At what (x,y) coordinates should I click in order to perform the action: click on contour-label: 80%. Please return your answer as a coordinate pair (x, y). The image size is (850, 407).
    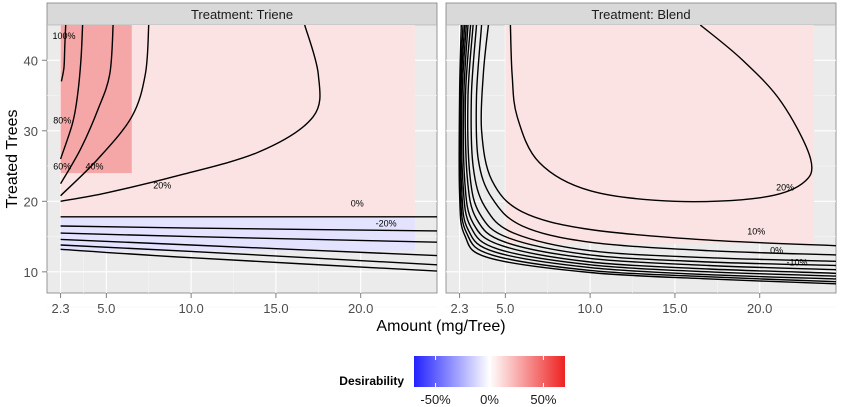
    Looking at the image, I should click on (62, 121).